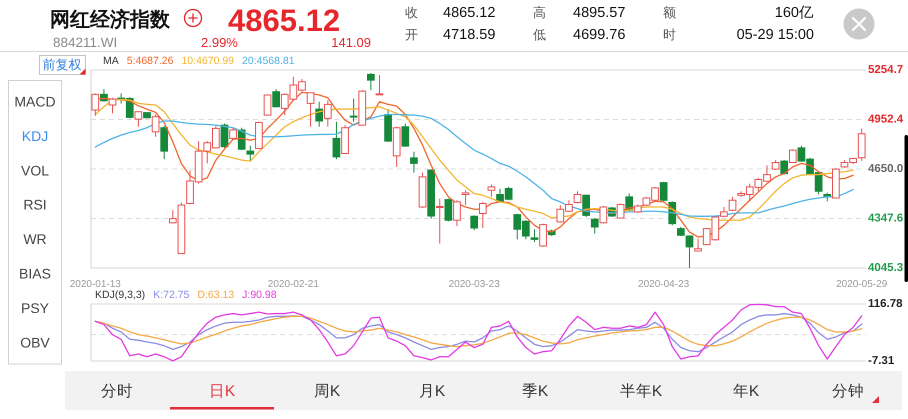 The width and height of the screenshot is (908, 419). I want to click on text: 年K, so click(746, 391).